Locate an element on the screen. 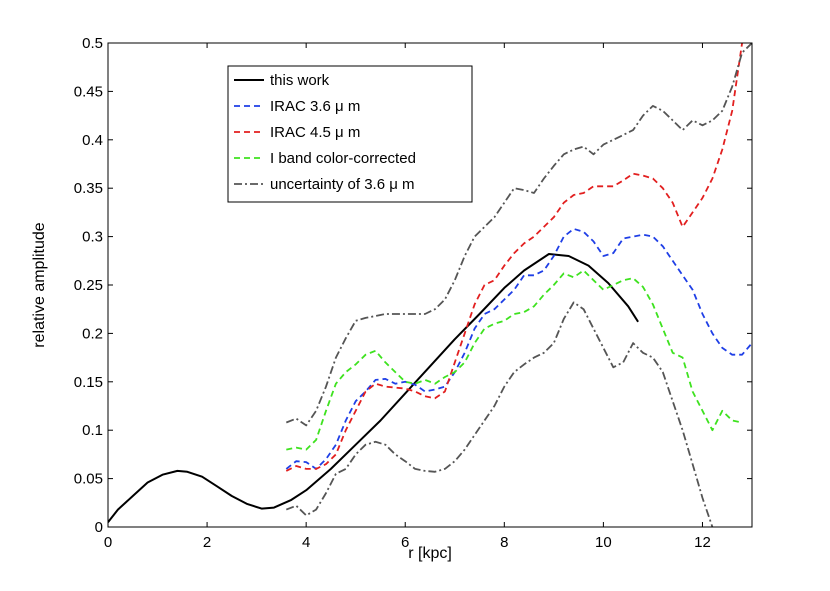 This screenshot has width=830, height=591. legend-box is located at coordinates (350, 134).